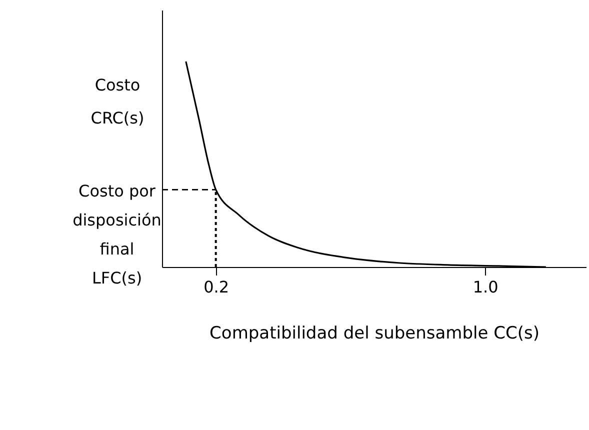 The width and height of the screenshot is (589, 430). I want to click on ref-line-label: Costo por disposición final LFC(s), so click(117, 235).